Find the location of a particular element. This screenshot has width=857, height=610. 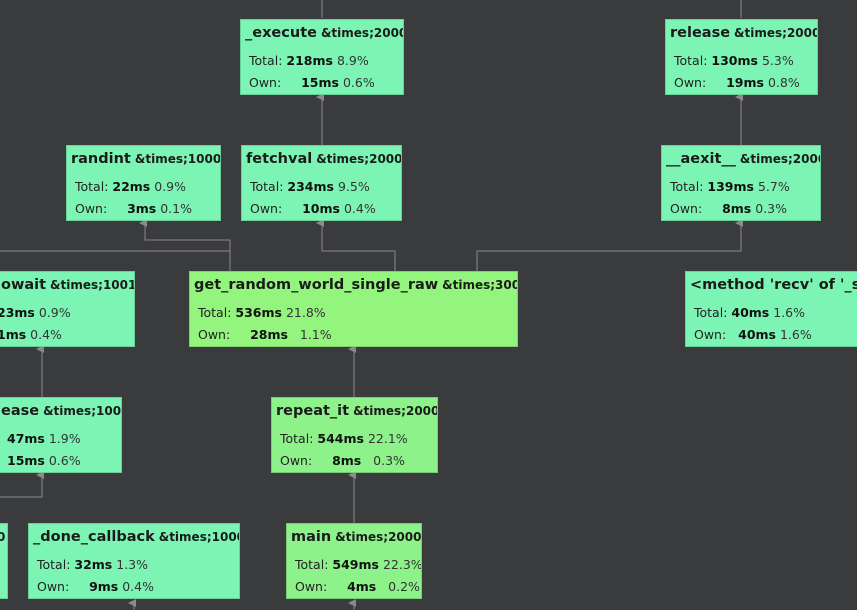

node-name: owait is located at coordinates (24, 285).